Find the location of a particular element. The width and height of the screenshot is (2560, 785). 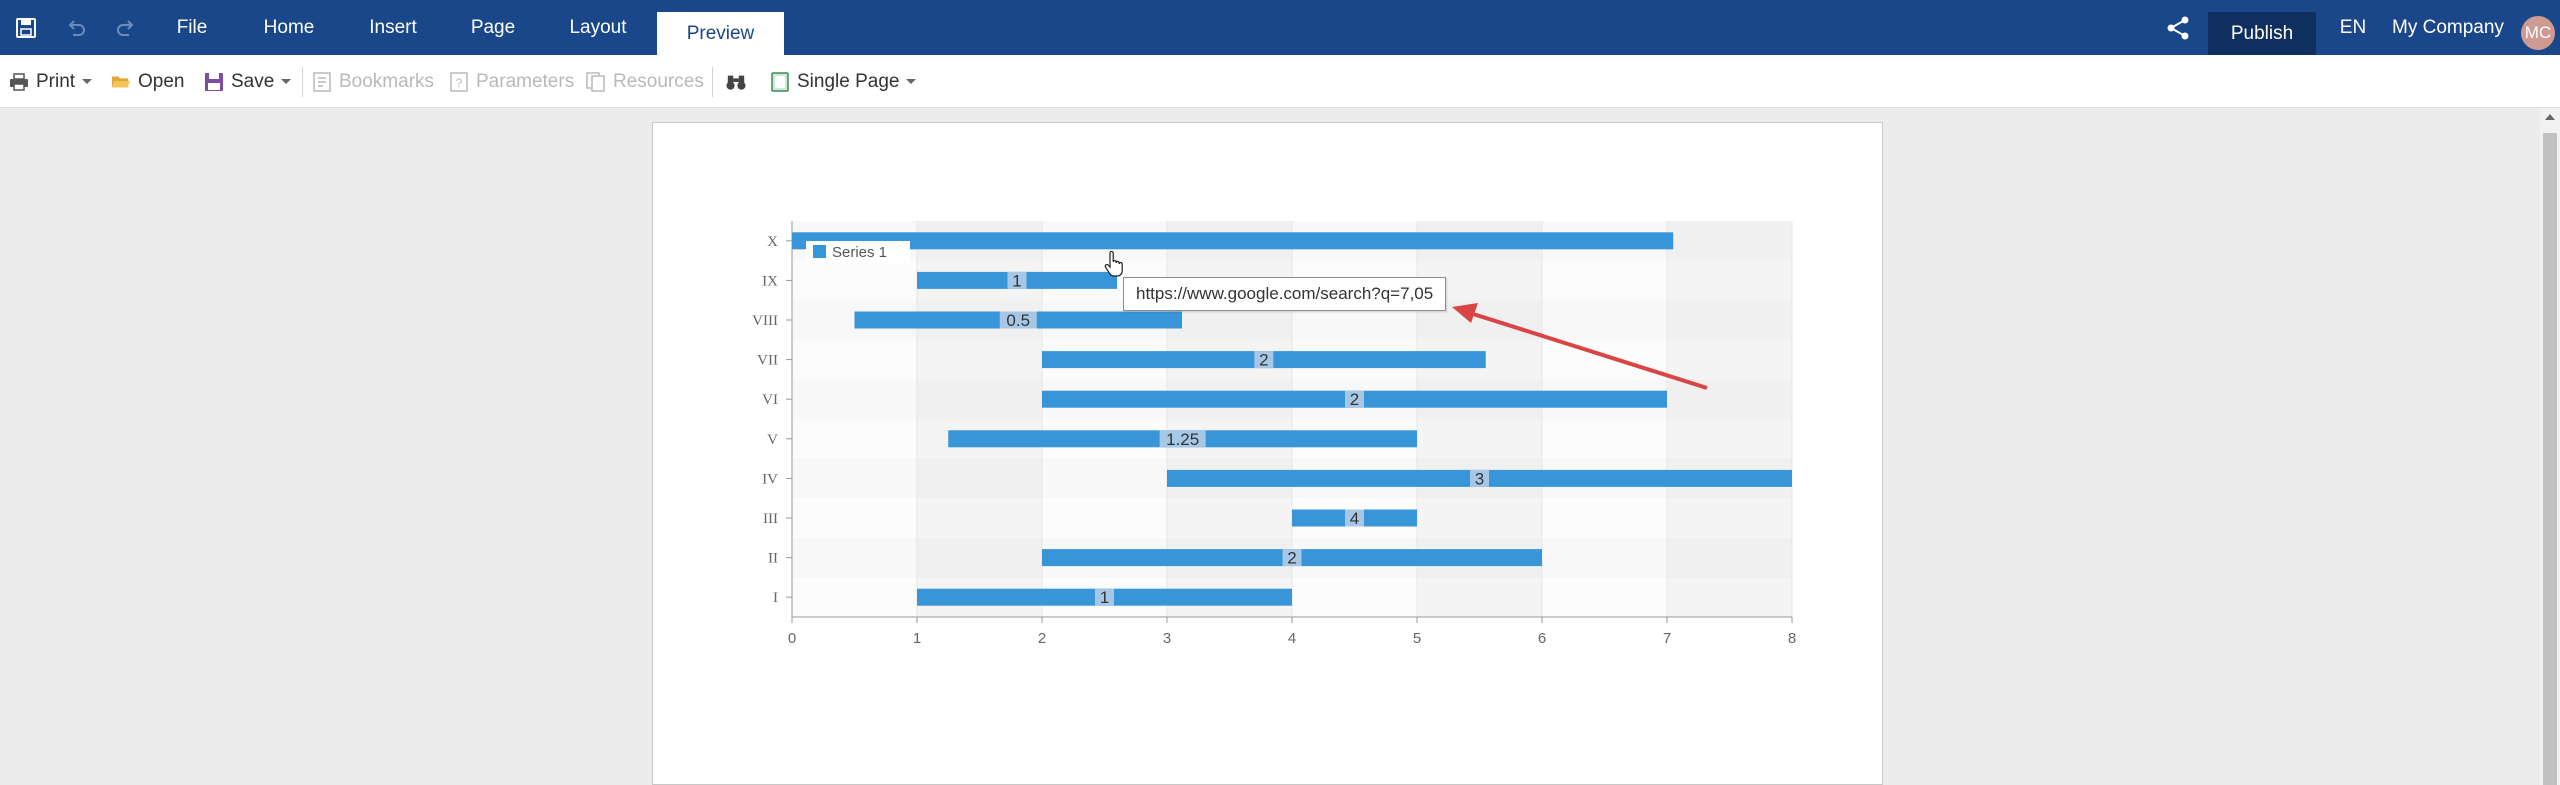

avatar: MC is located at coordinates (2538, 33).